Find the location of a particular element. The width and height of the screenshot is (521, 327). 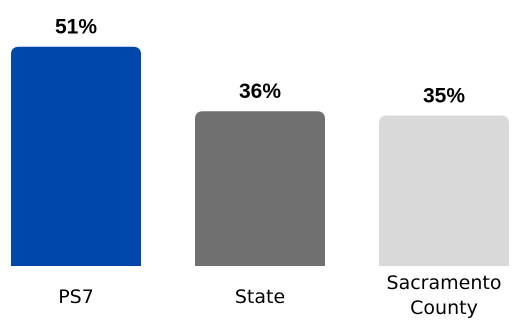

category-label-line: PS7 is located at coordinates (76, 297).